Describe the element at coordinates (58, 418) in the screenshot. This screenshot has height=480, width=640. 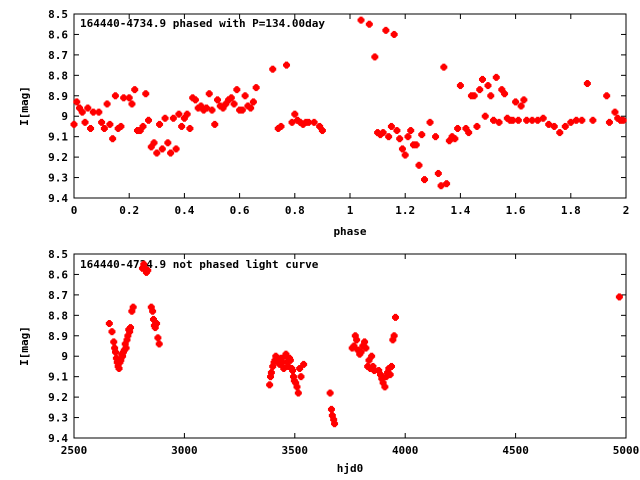
I see `y-tick-label: 9.3` at that location.